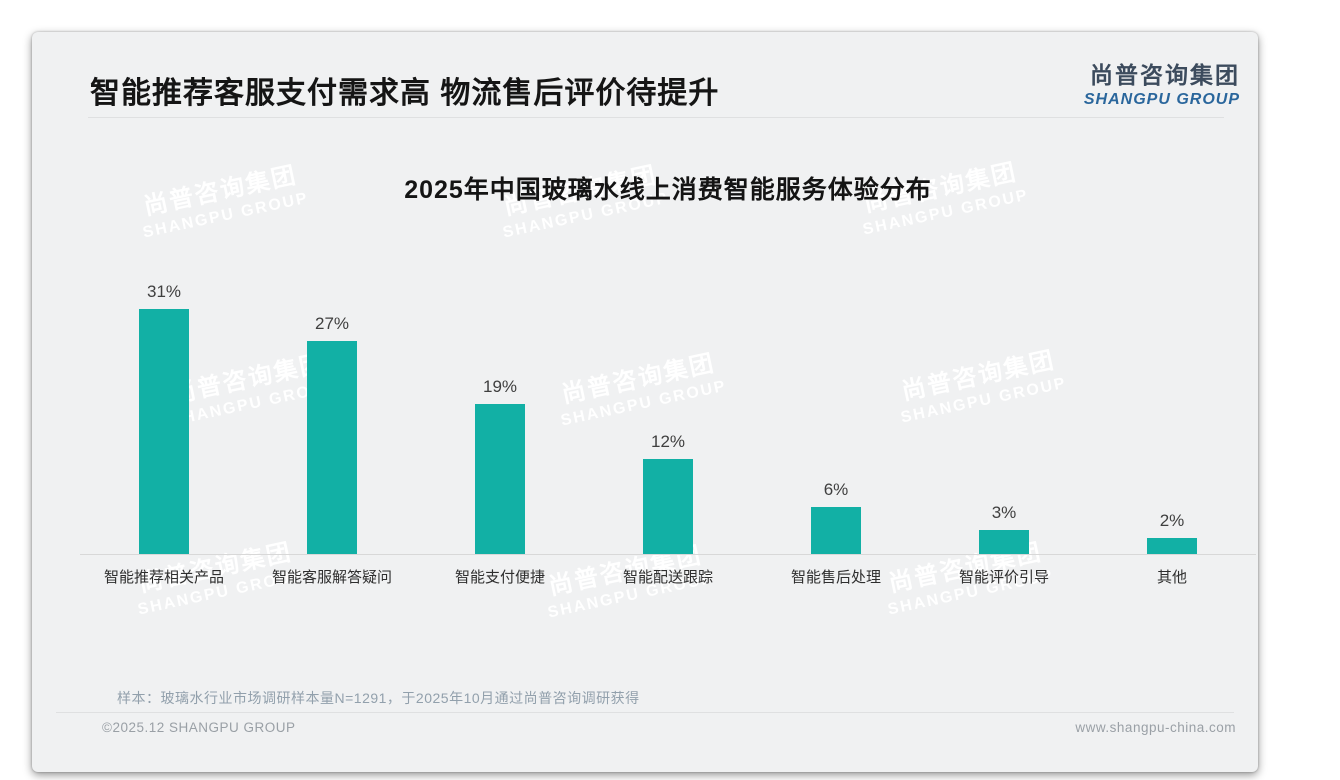 The height and width of the screenshot is (780, 1340). What do you see at coordinates (332, 323) in the screenshot?
I see `bar-value-label: 27%` at bounding box center [332, 323].